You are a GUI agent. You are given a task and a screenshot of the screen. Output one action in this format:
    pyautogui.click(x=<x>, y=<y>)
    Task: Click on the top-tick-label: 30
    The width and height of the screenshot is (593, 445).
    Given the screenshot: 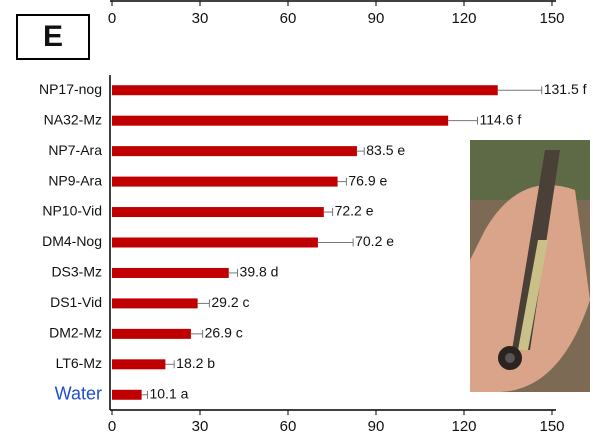 What is the action you would take?
    pyautogui.click(x=200, y=18)
    